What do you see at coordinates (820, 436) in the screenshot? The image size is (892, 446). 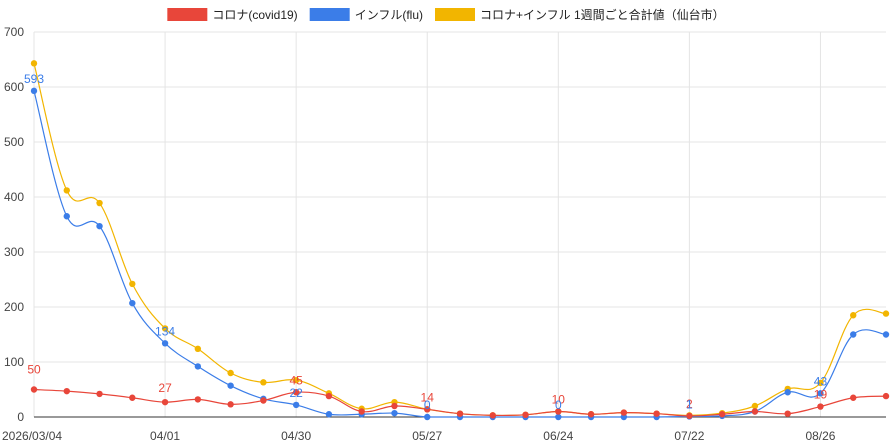 I see `x-tick-label: 08/26` at bounding box center [820, 436].